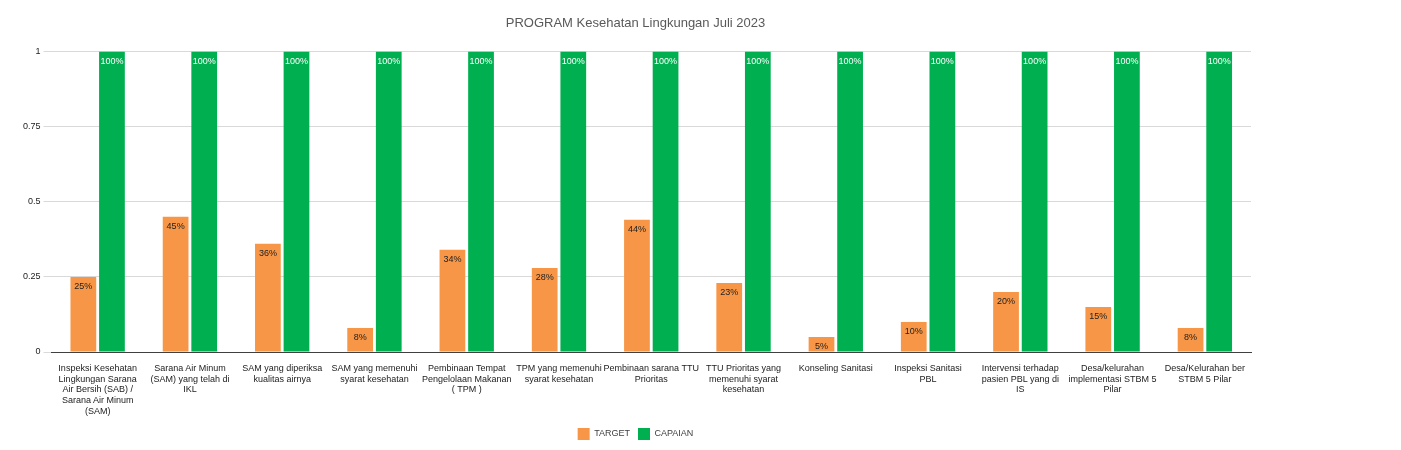 The width and height of the screenshot is (1401, 450). Describe the element at coordinates (928, 373) in the screenshot. I see `x-tick-label: Inspeksi Sanitasi PBL` at that location.